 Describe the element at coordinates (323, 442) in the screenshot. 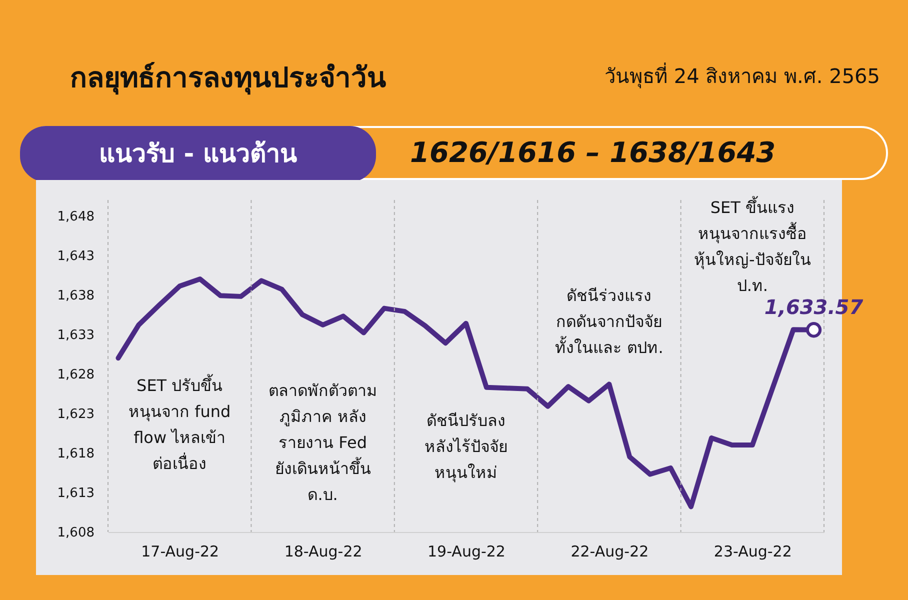

I see `annotation: ตลาดพักตัวตาม ภูมิภาค หลัง รายงาน Fed ยังเดินหน้าขึ้น ด.บ.` at that location.